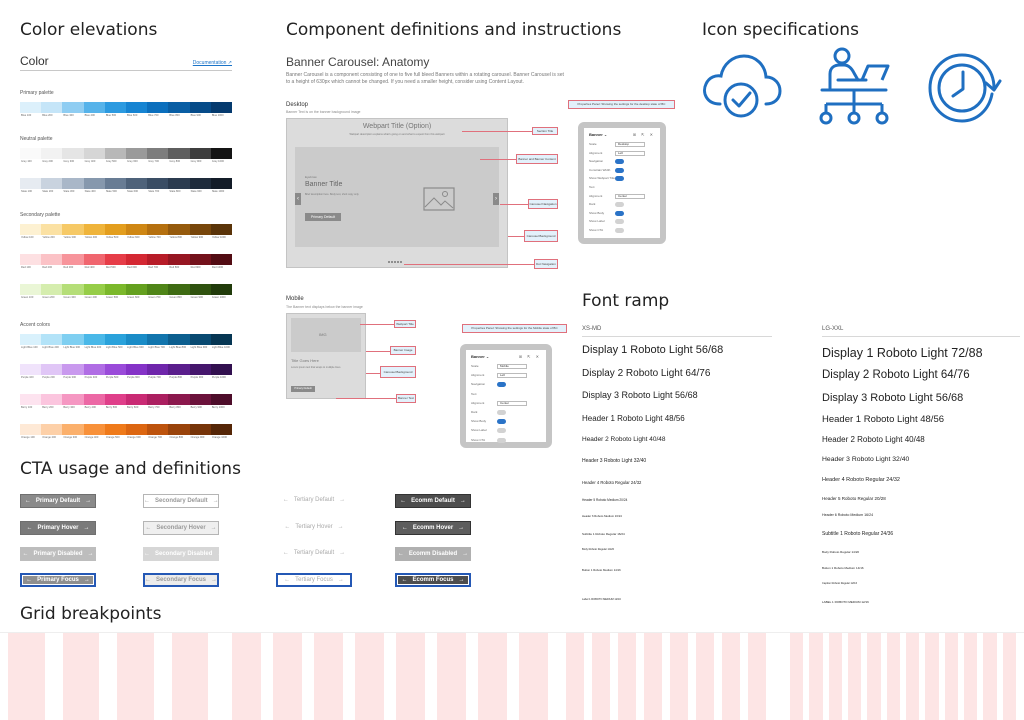 Image resolution: width=1024 pixels, height=720 pixels. Describe the element at coordinates (58, 554) in the screenshot. I see `primary-disabled-button: ← Primary Disabled →` at that location.